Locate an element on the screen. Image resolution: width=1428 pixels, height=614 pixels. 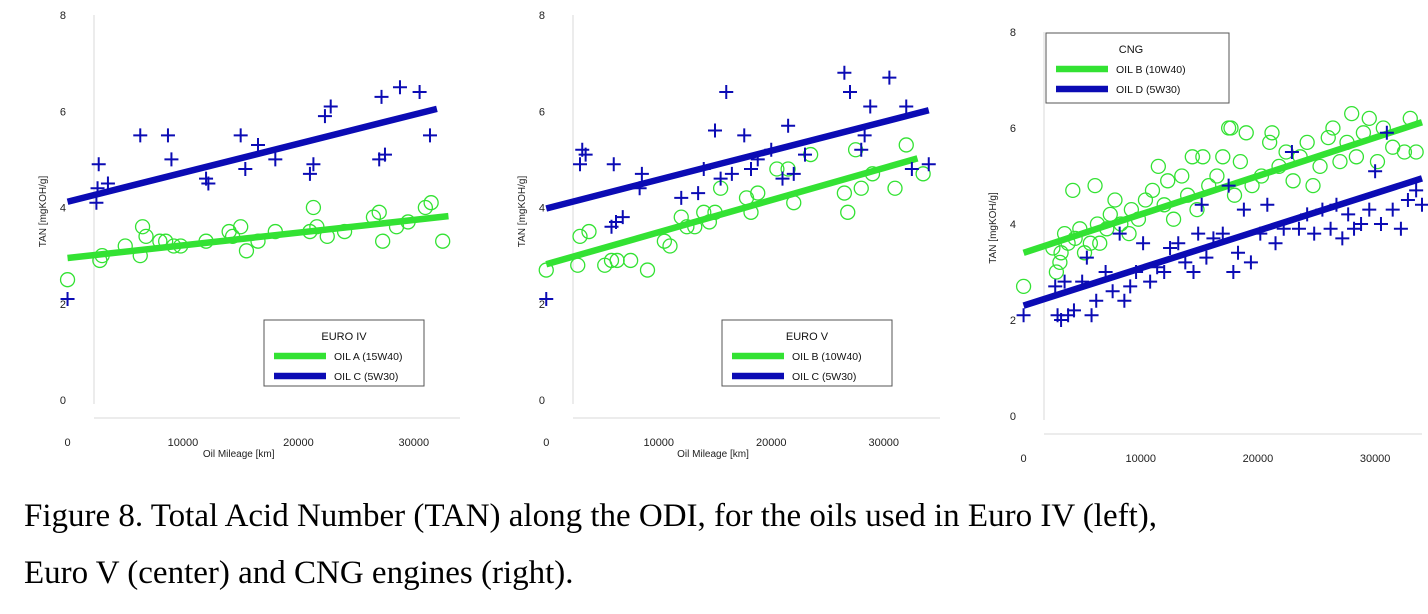
series-green is located at coordinates (255, 241).